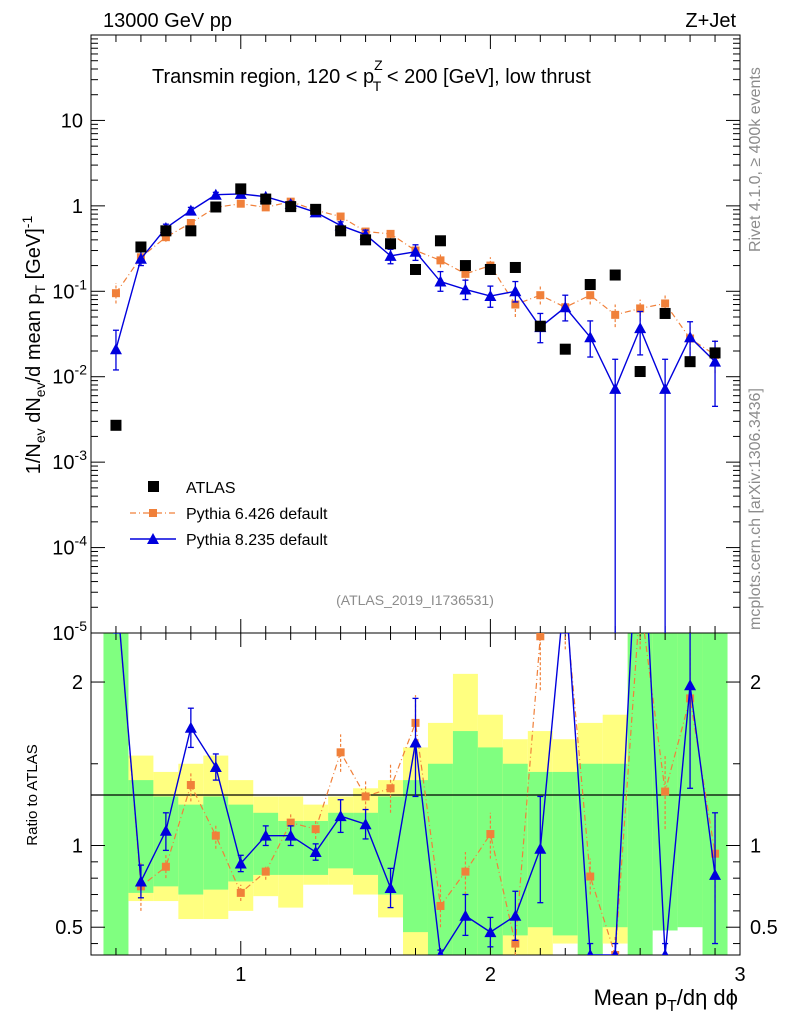 Image resolution: width=786 pixels, height=1024 pixels. I want to click on main-y-tick-label: 10⁻¹, so click(69, 289).